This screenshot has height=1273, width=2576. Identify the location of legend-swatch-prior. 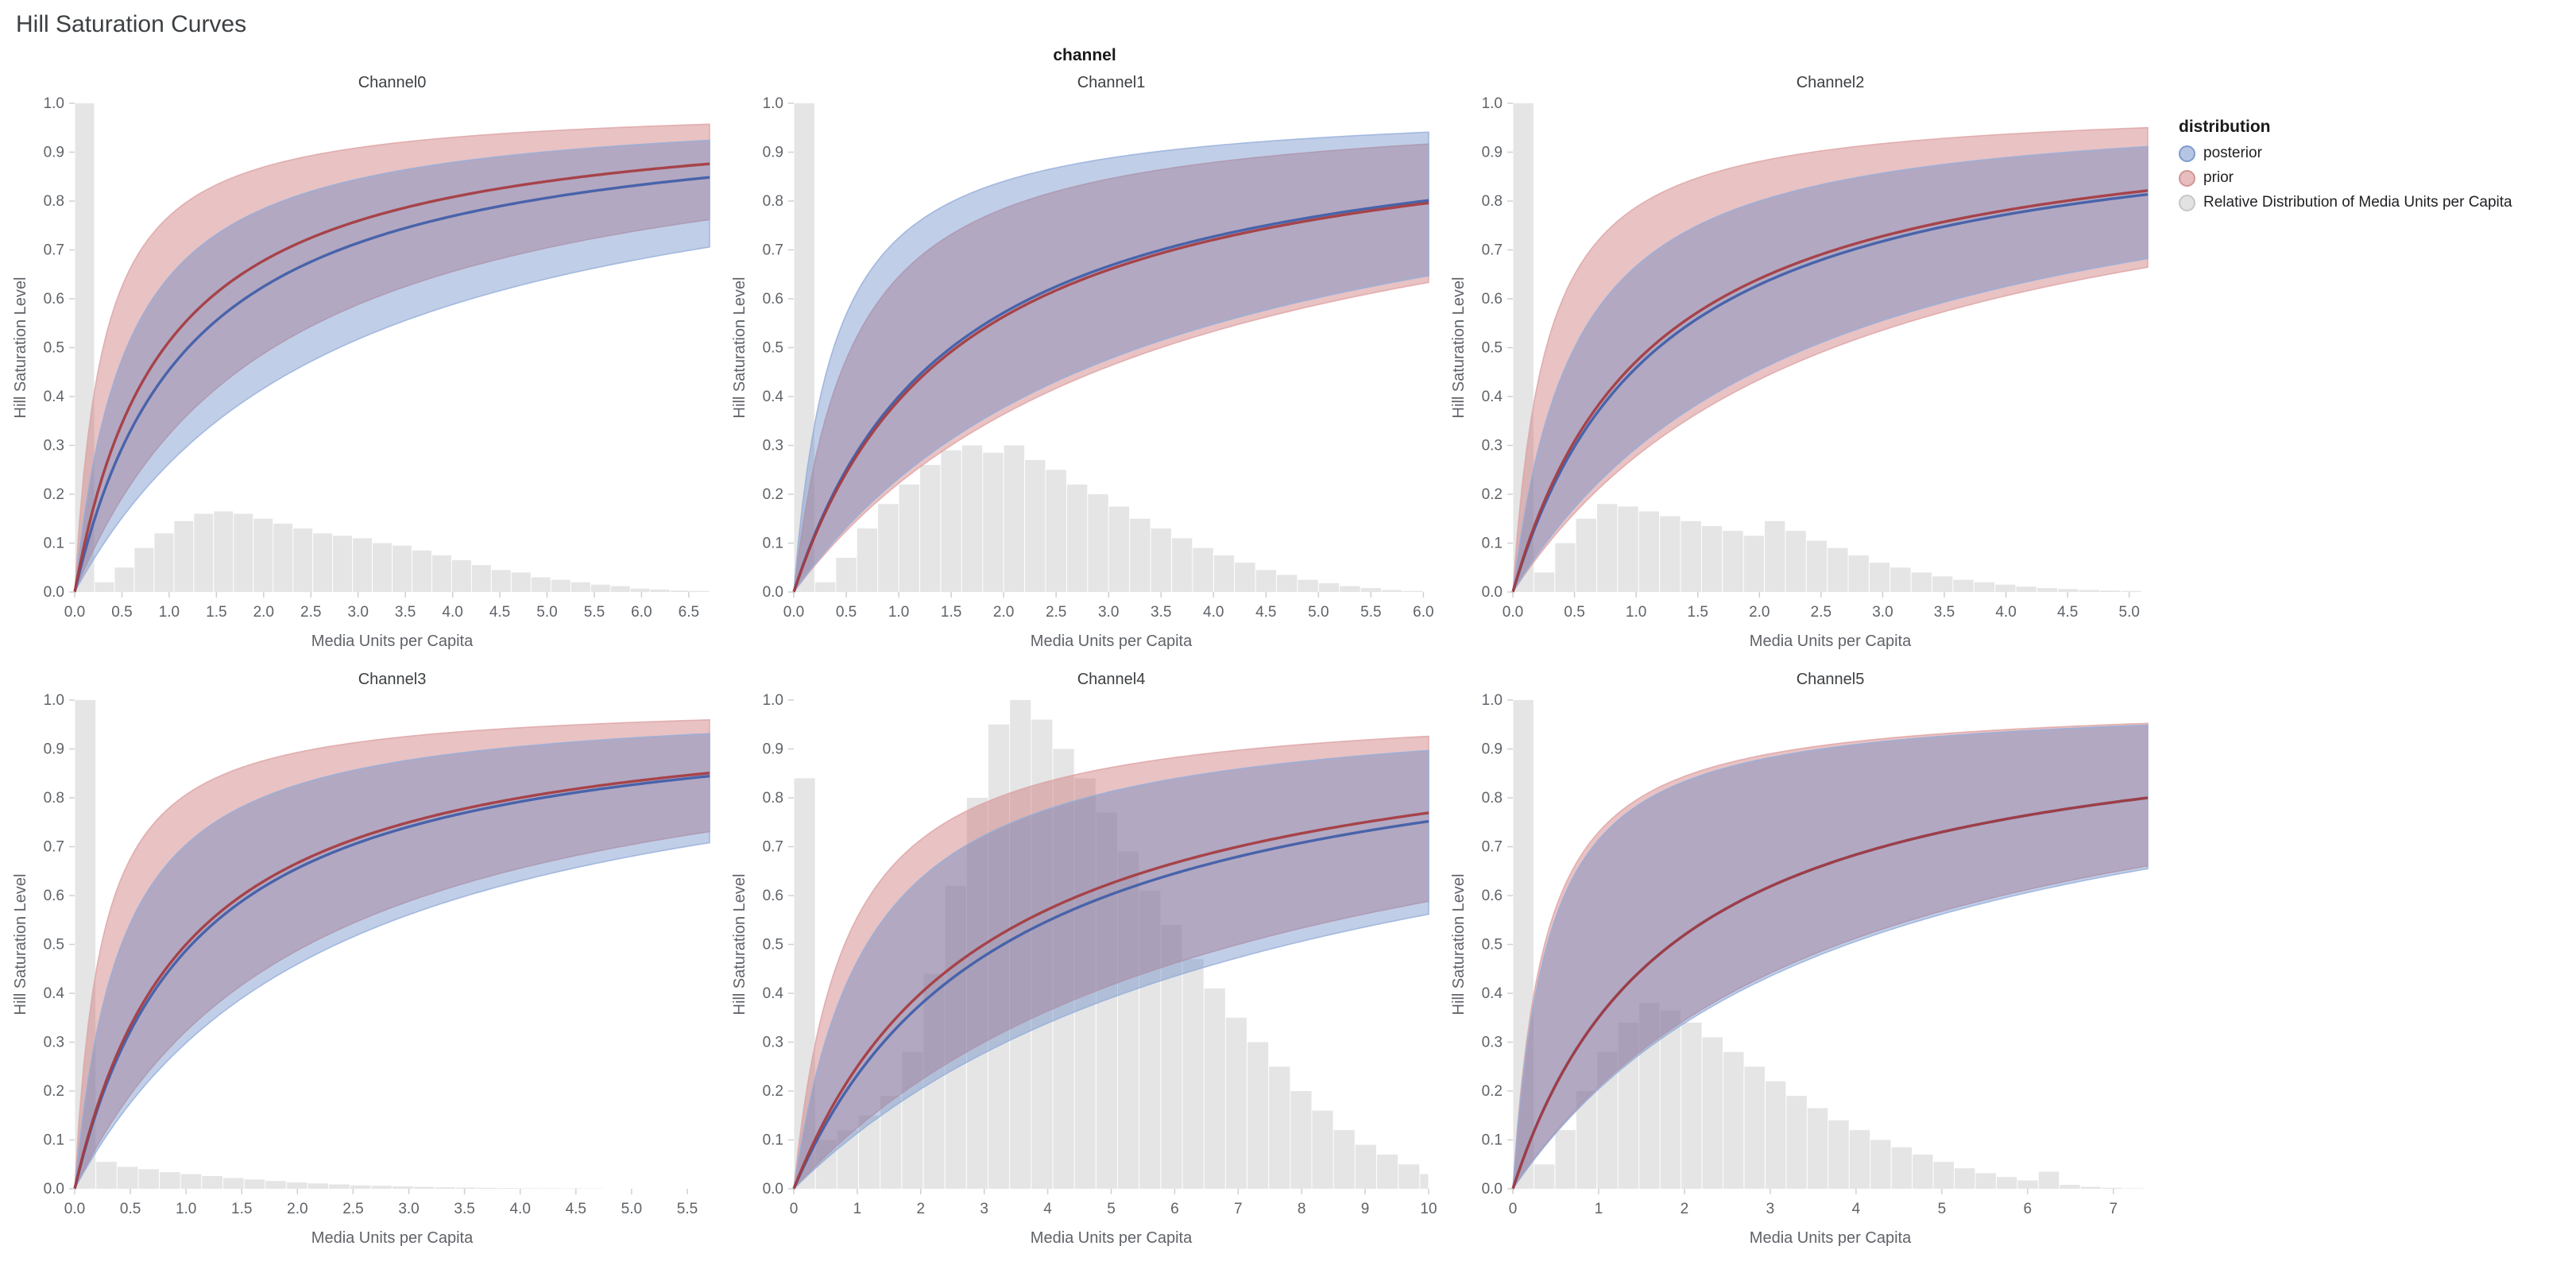
(2187, 178).